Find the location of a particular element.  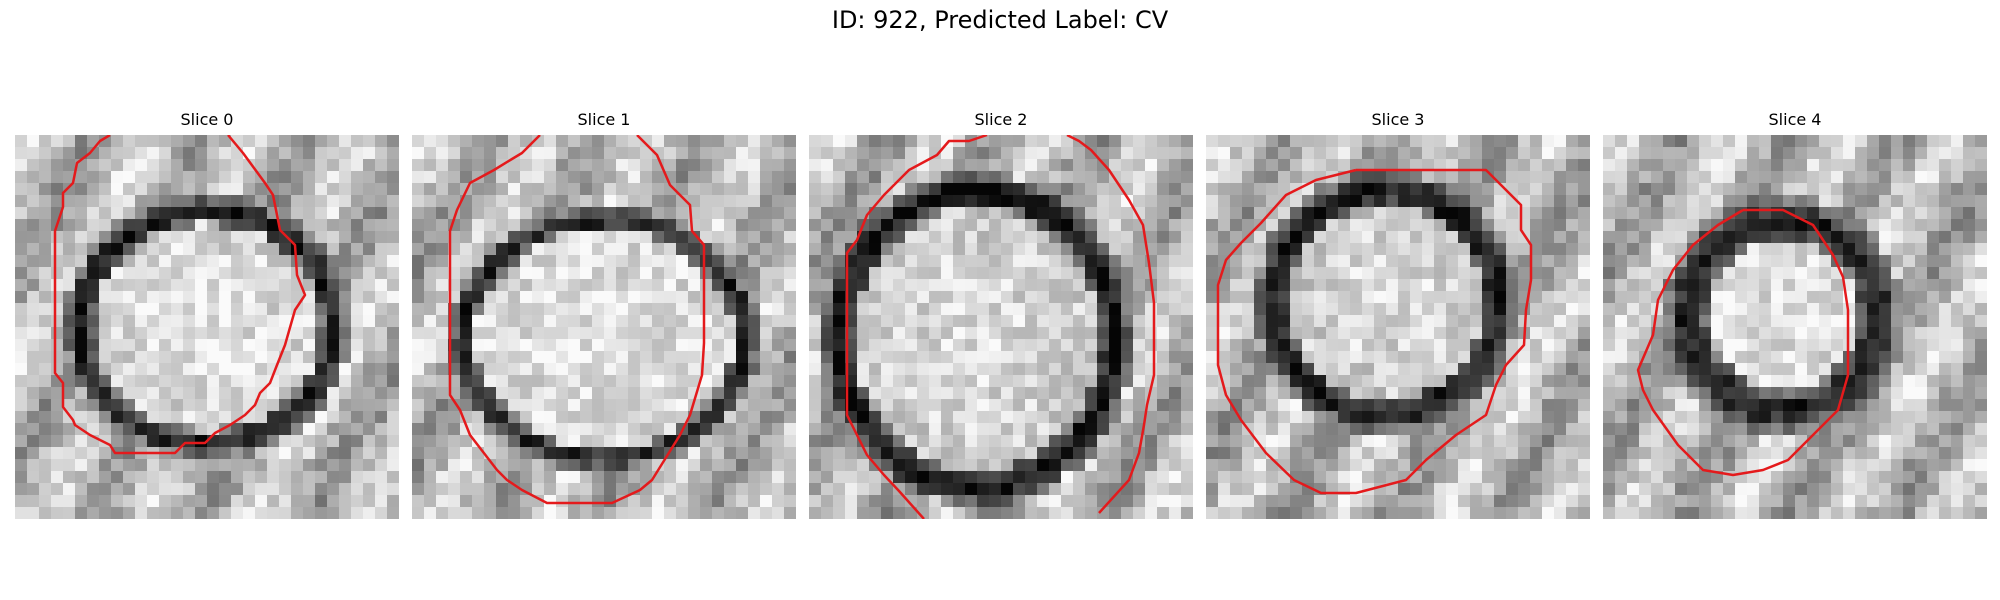

slice-panel-2: Slice 2 is located at coordinates (1001, 313).